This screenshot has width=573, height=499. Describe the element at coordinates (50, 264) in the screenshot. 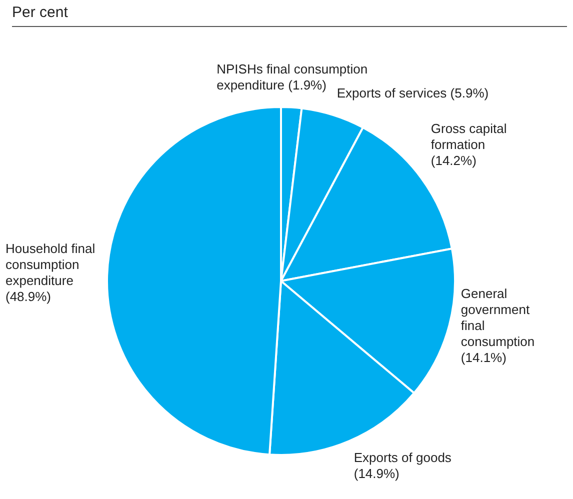

I see `slice-label: Household final consumption expenditure` at that location.